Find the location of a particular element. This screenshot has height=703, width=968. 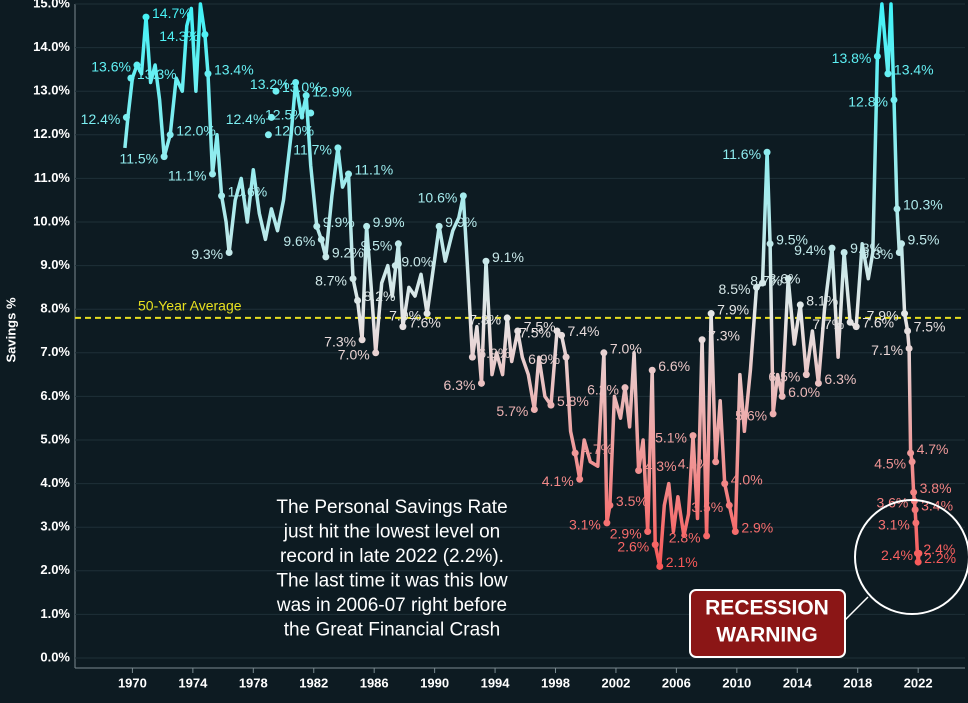

callout-box is located at coordinates (767, 623).